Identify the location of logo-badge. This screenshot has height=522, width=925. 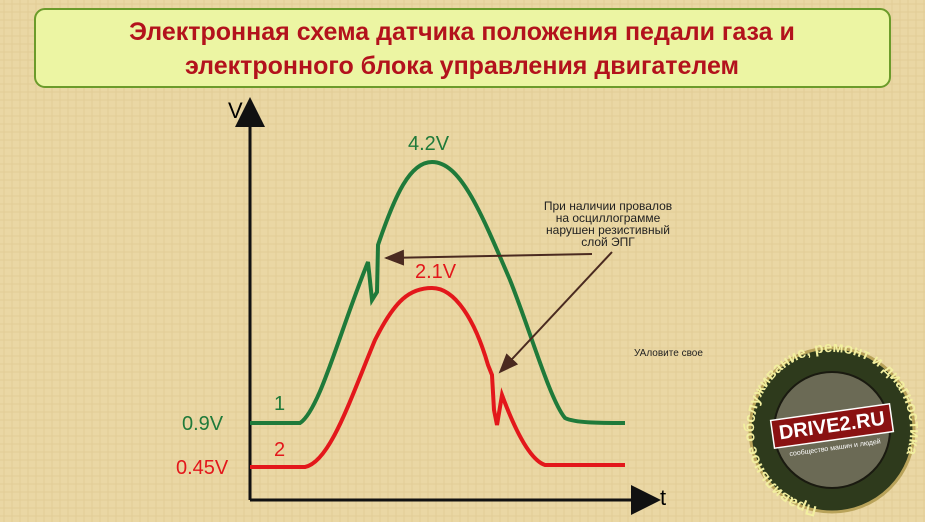
(832, 426).